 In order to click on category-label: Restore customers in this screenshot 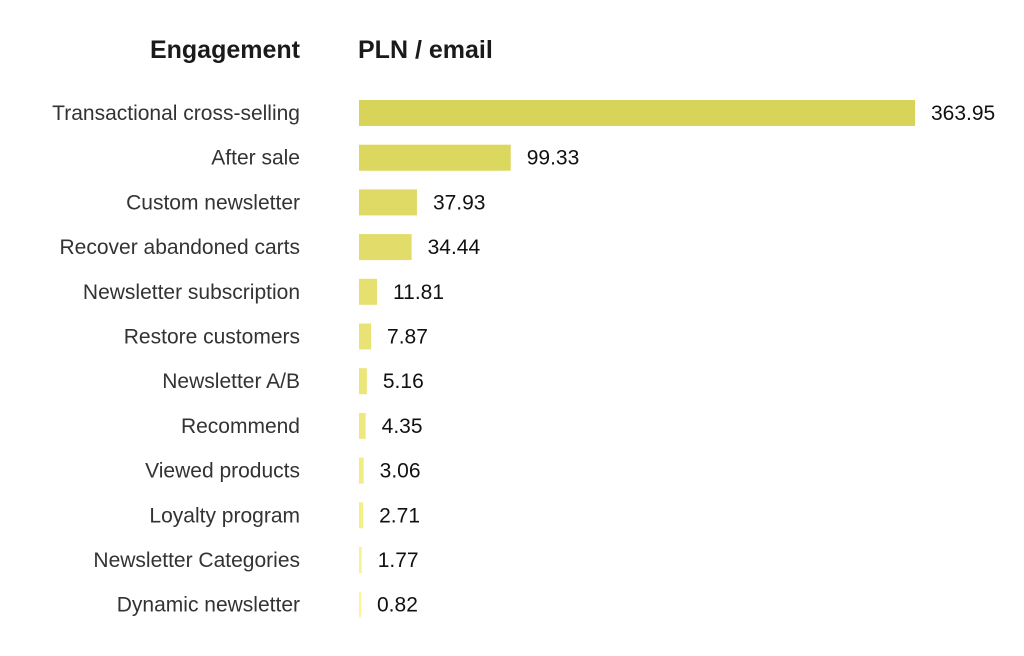, I will do `click(212, 337)`.